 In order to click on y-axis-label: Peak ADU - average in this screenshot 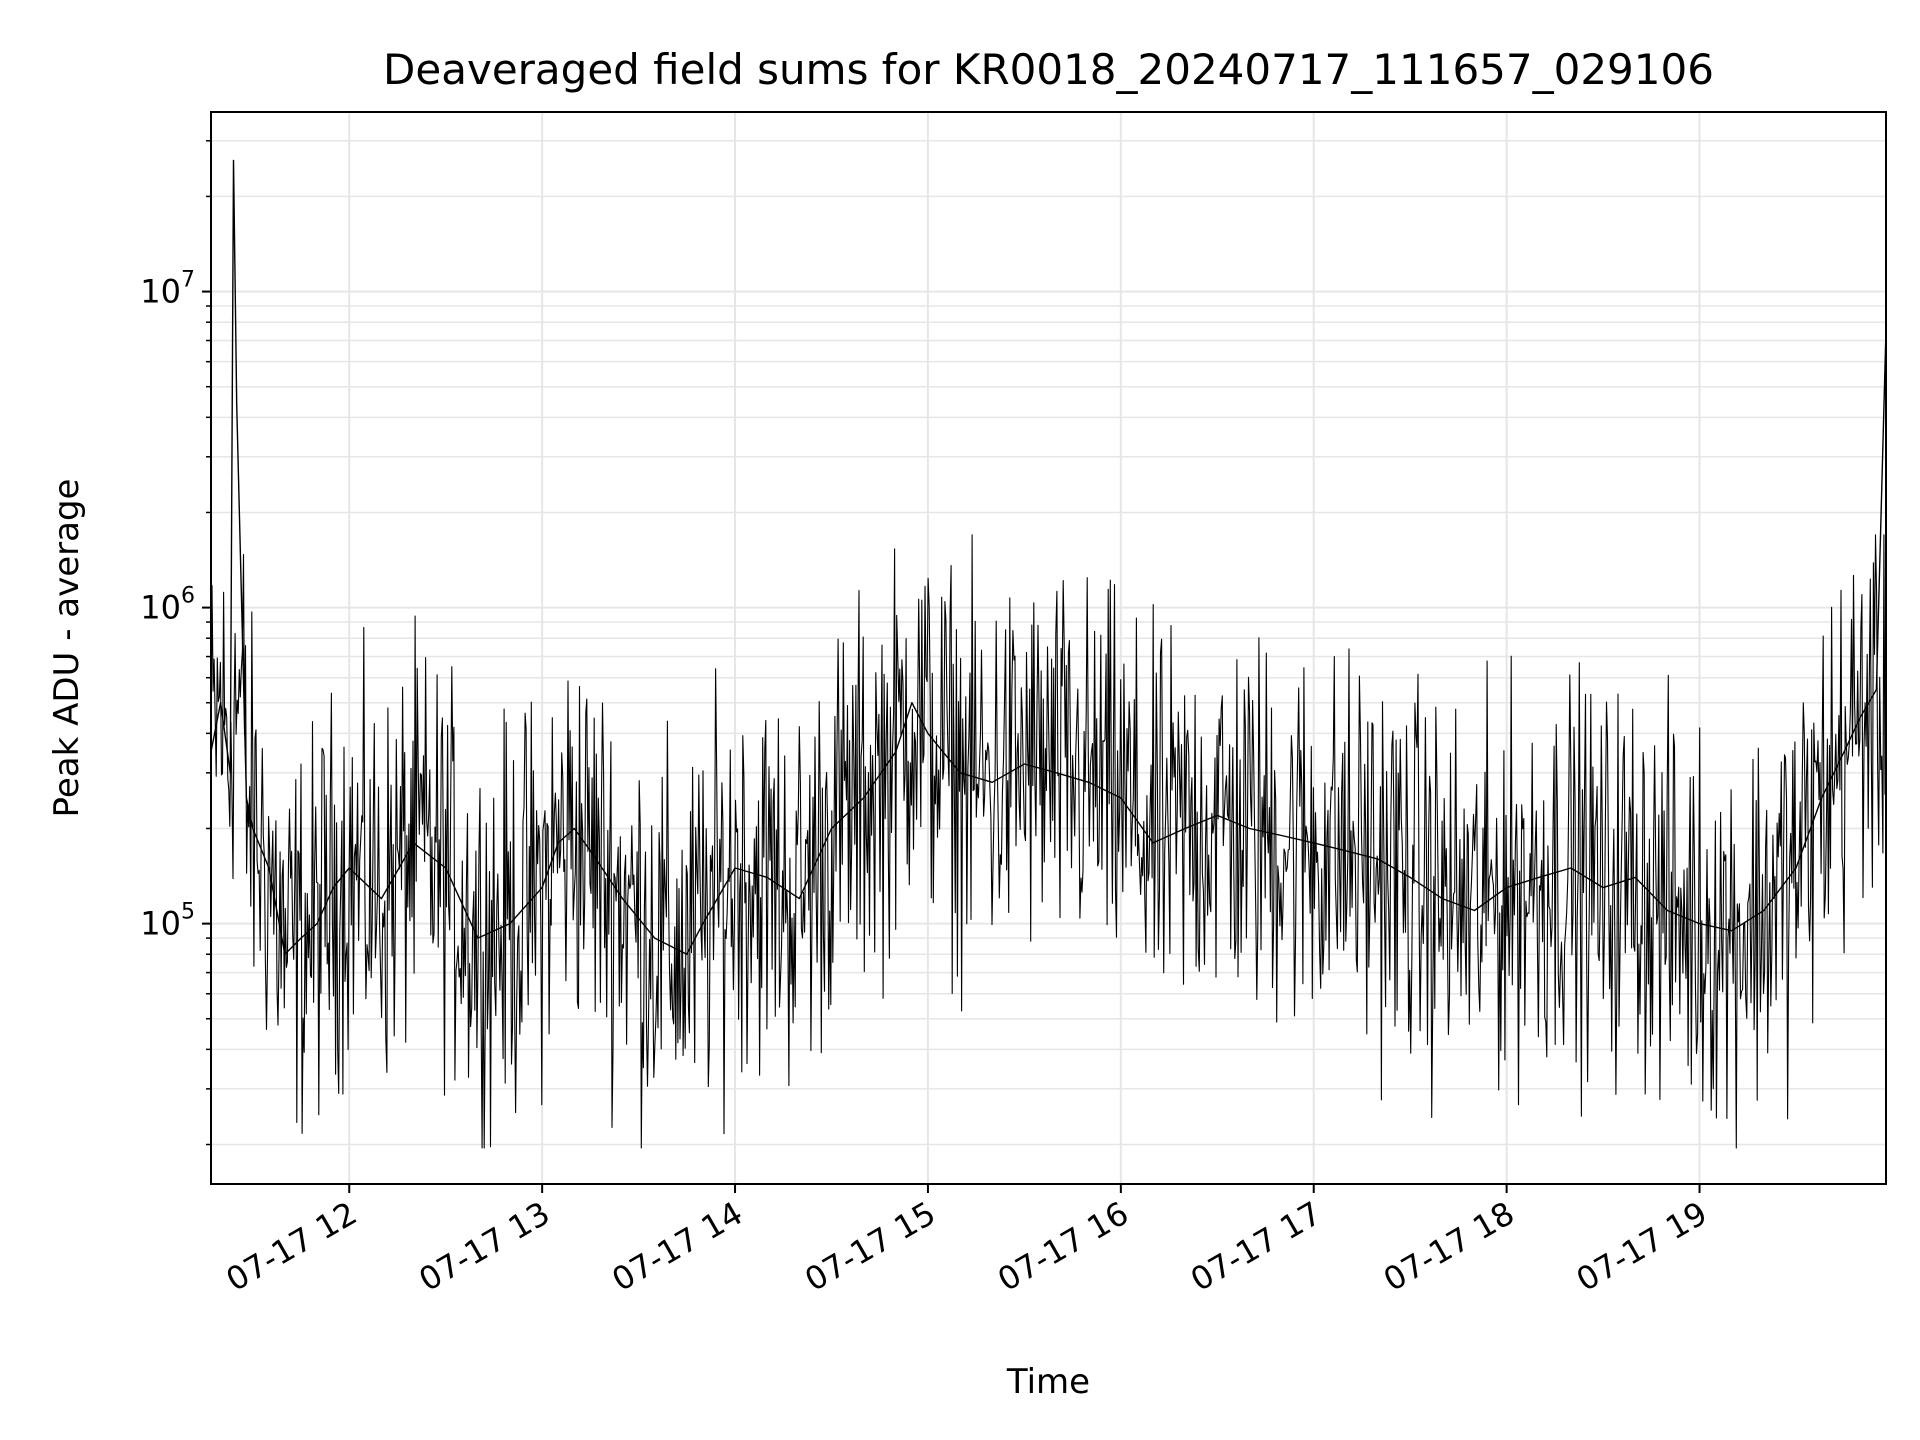, I will do `click(67, 648)`.